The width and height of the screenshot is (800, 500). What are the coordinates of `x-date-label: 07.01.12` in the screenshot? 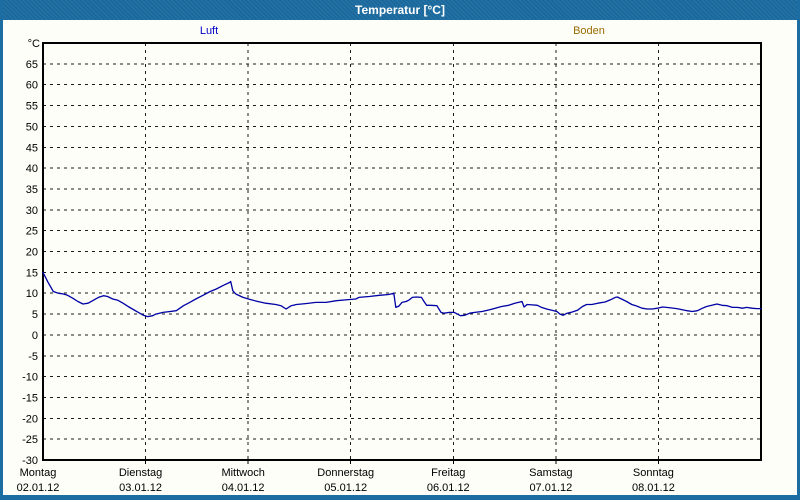 It's located at (550, 488).